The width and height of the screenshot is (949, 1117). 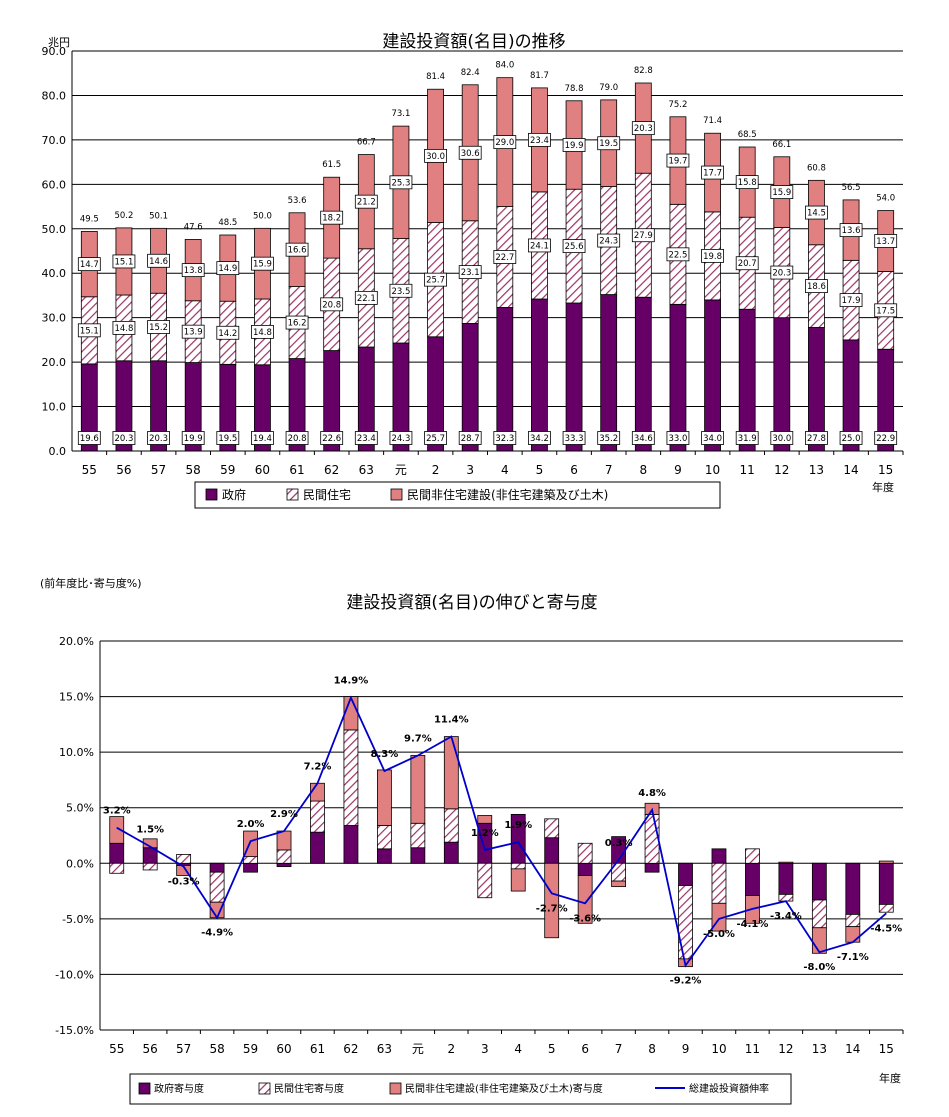 I want to click on chart2-growth-label: 3.2%, so click(x=117, y=811).